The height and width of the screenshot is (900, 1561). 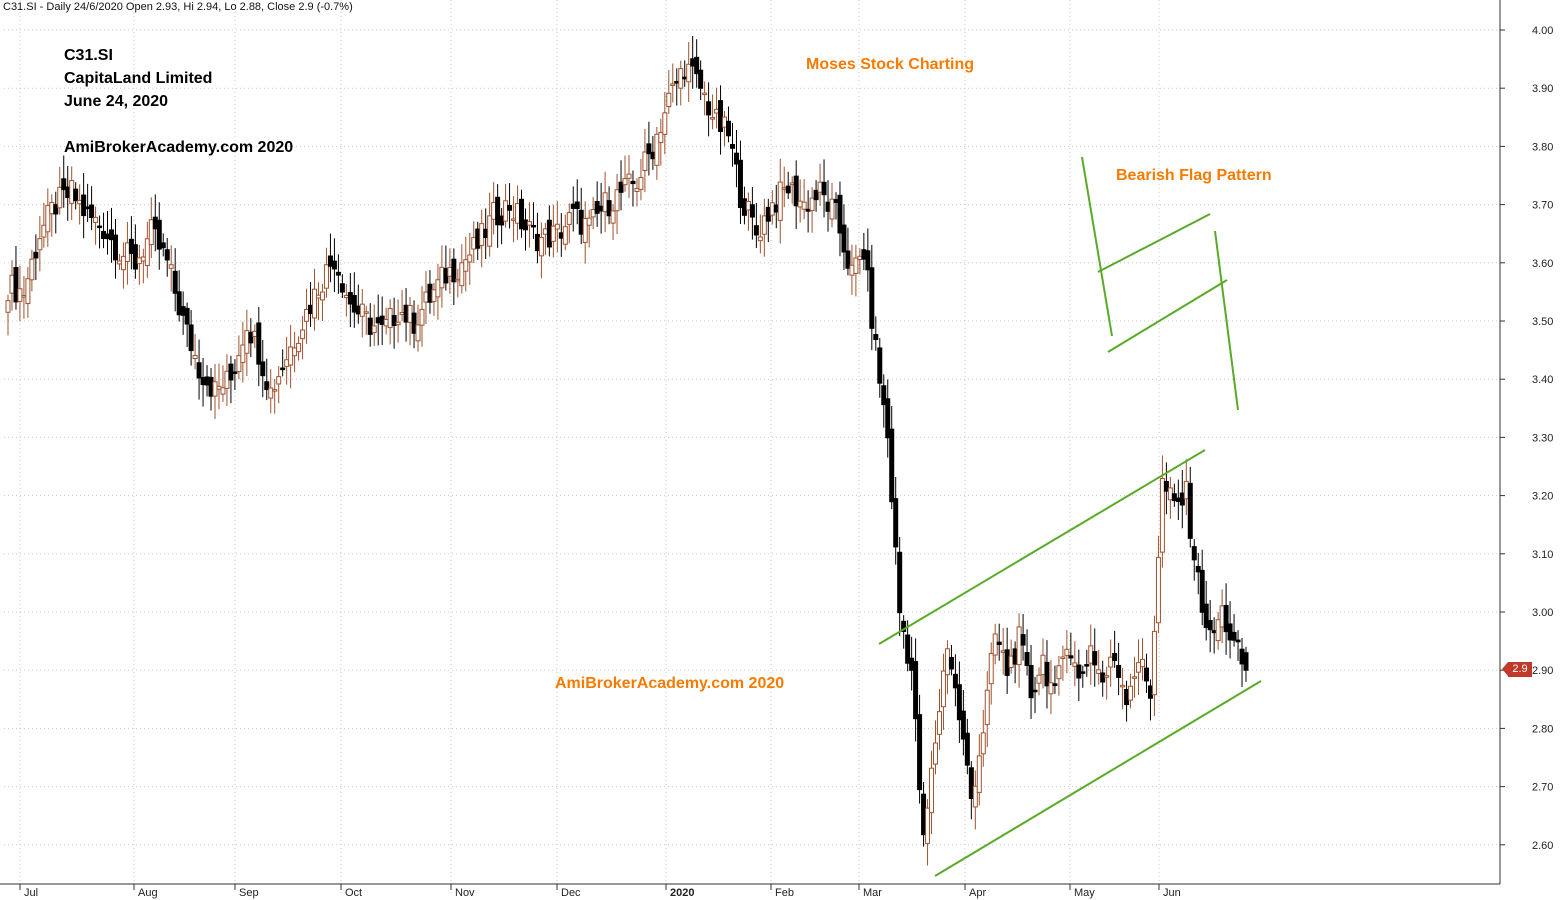 I want to click on y-tick-label: 4.00, so click(x=1542, y=31).